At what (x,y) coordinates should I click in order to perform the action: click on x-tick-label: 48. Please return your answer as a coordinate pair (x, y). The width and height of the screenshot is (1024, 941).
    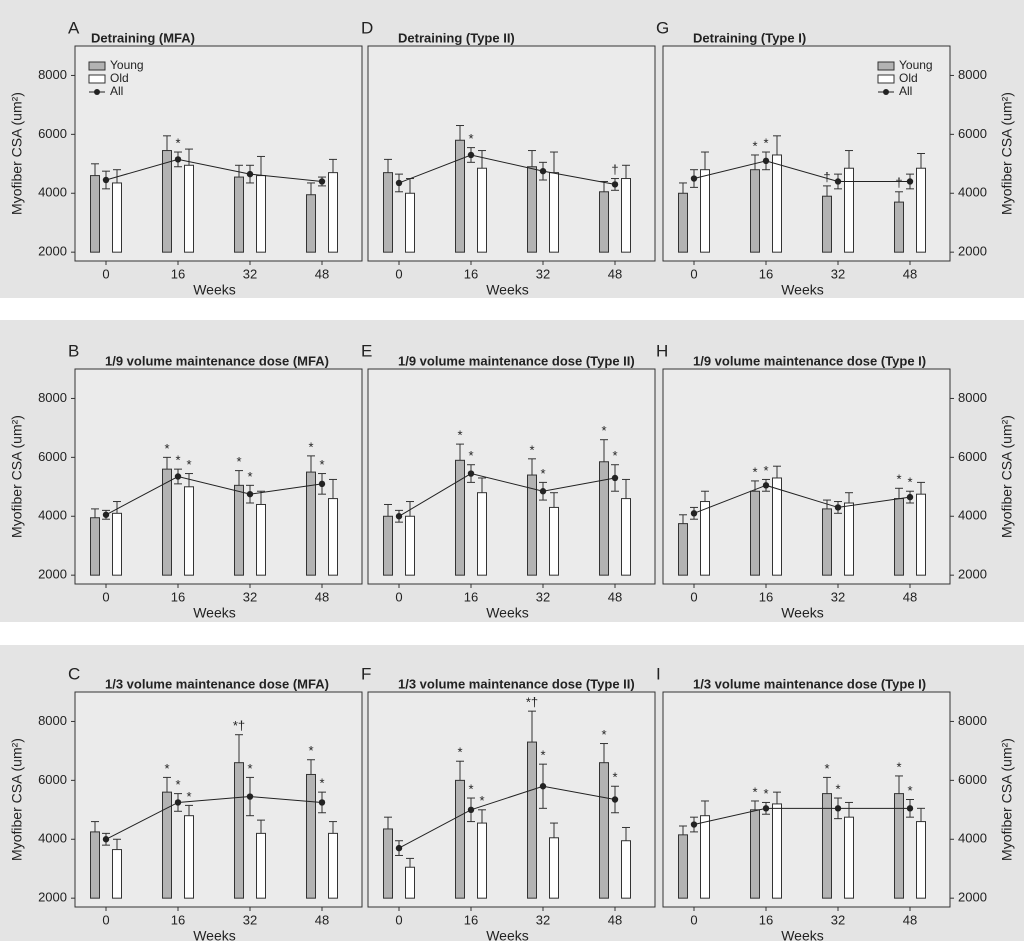
    Looking at the image, I should click on (322, 273).